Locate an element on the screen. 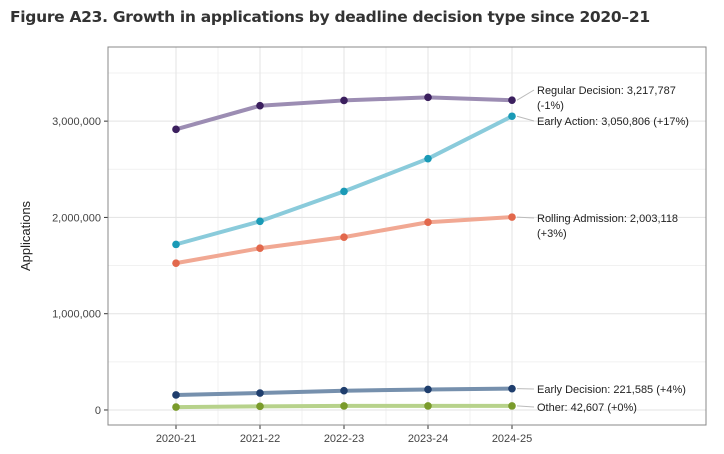  y-tick-label: 1,000,000 is located at coordinates (76, 315).